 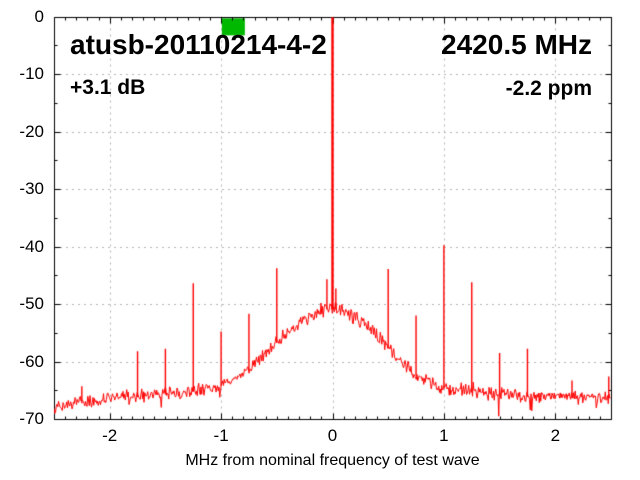 I want to click on y-axis-tick-label: -60, so click(x=31, y=361).